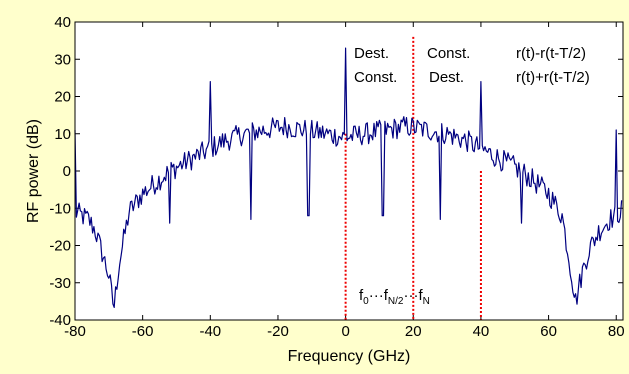 This screenshot has height=374, width=629. I want to click on f0-label: f, so click(361, 295).